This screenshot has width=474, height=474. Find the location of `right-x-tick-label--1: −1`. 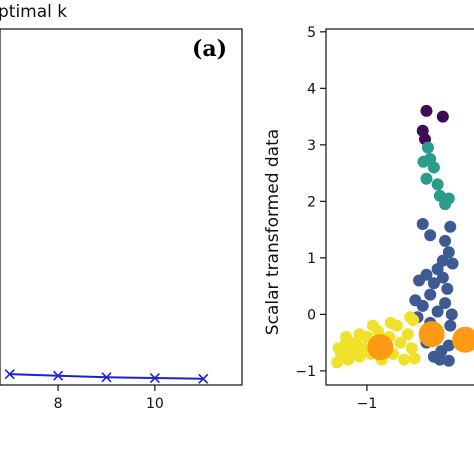

right-x-tick-label--1: −1 is located at coordinates (367, 404).